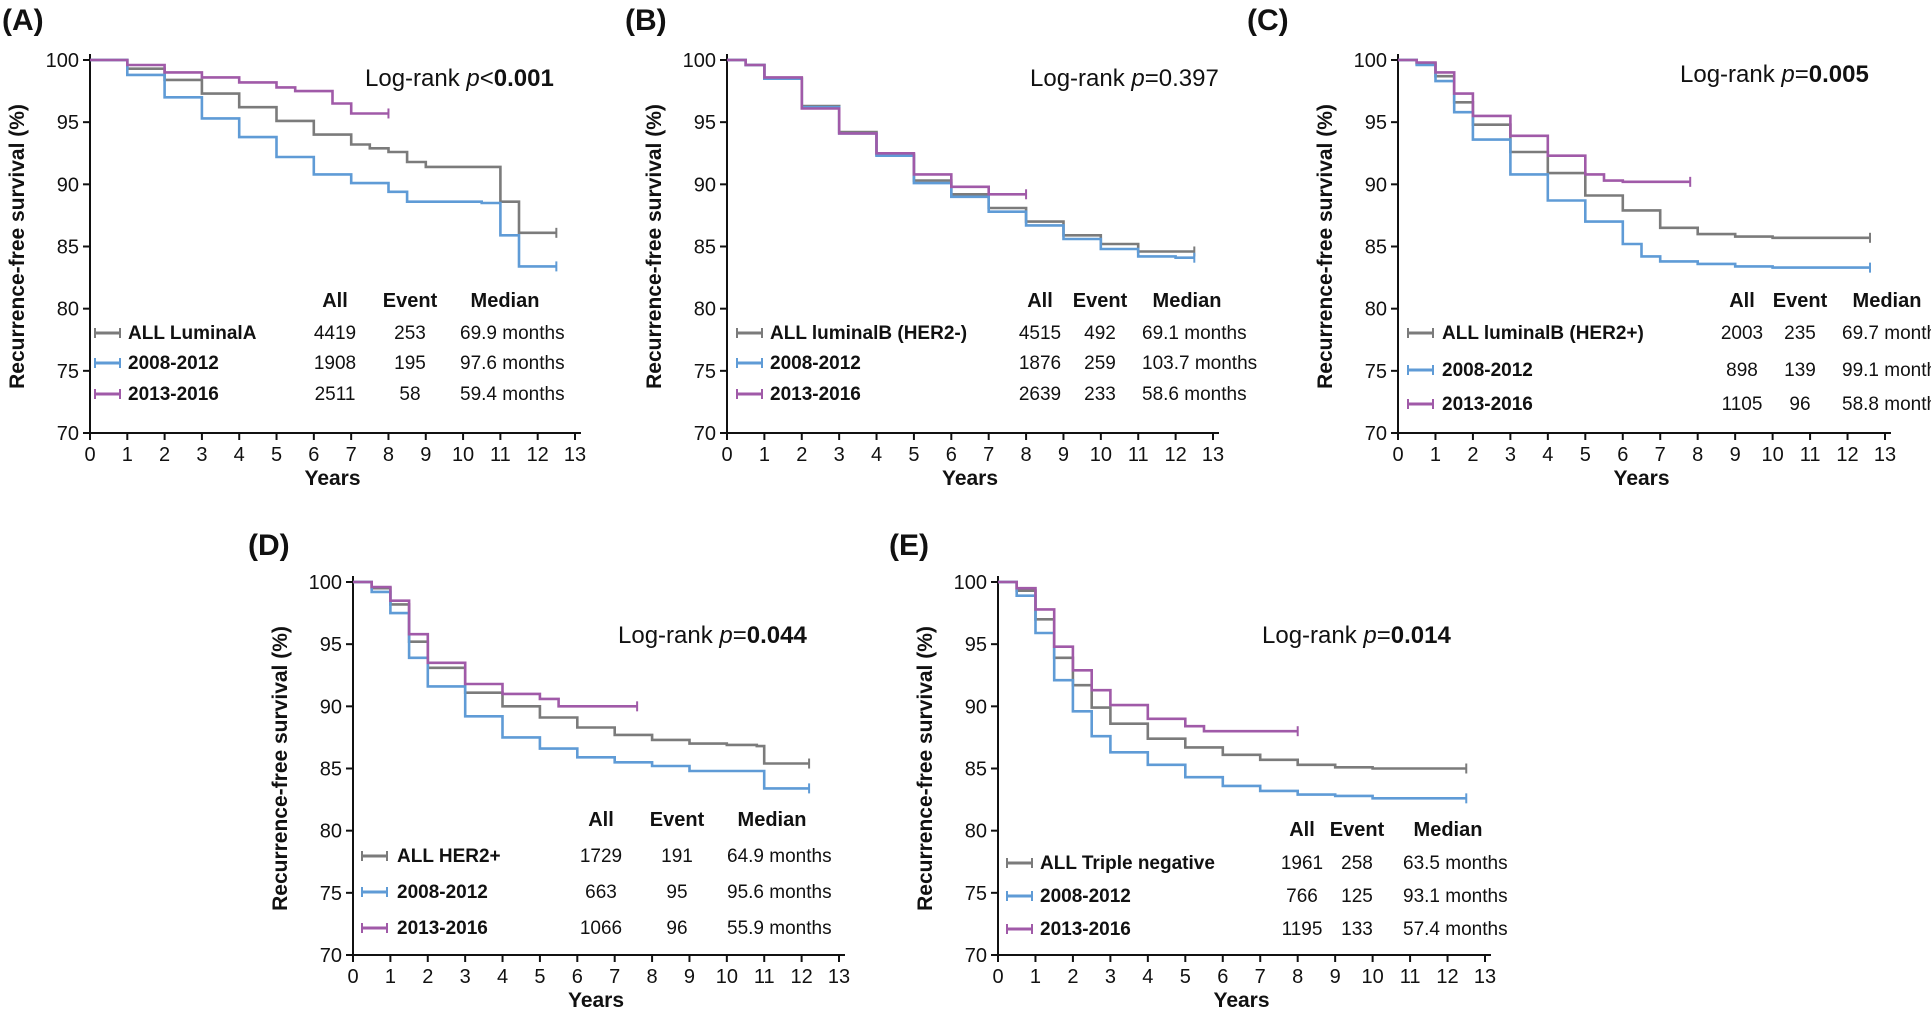 This screenshot has width=1931, height=1024. Describe the element at coordinates (68, 248) in the screenshot. I see `y-tick-label: 85` at that location.